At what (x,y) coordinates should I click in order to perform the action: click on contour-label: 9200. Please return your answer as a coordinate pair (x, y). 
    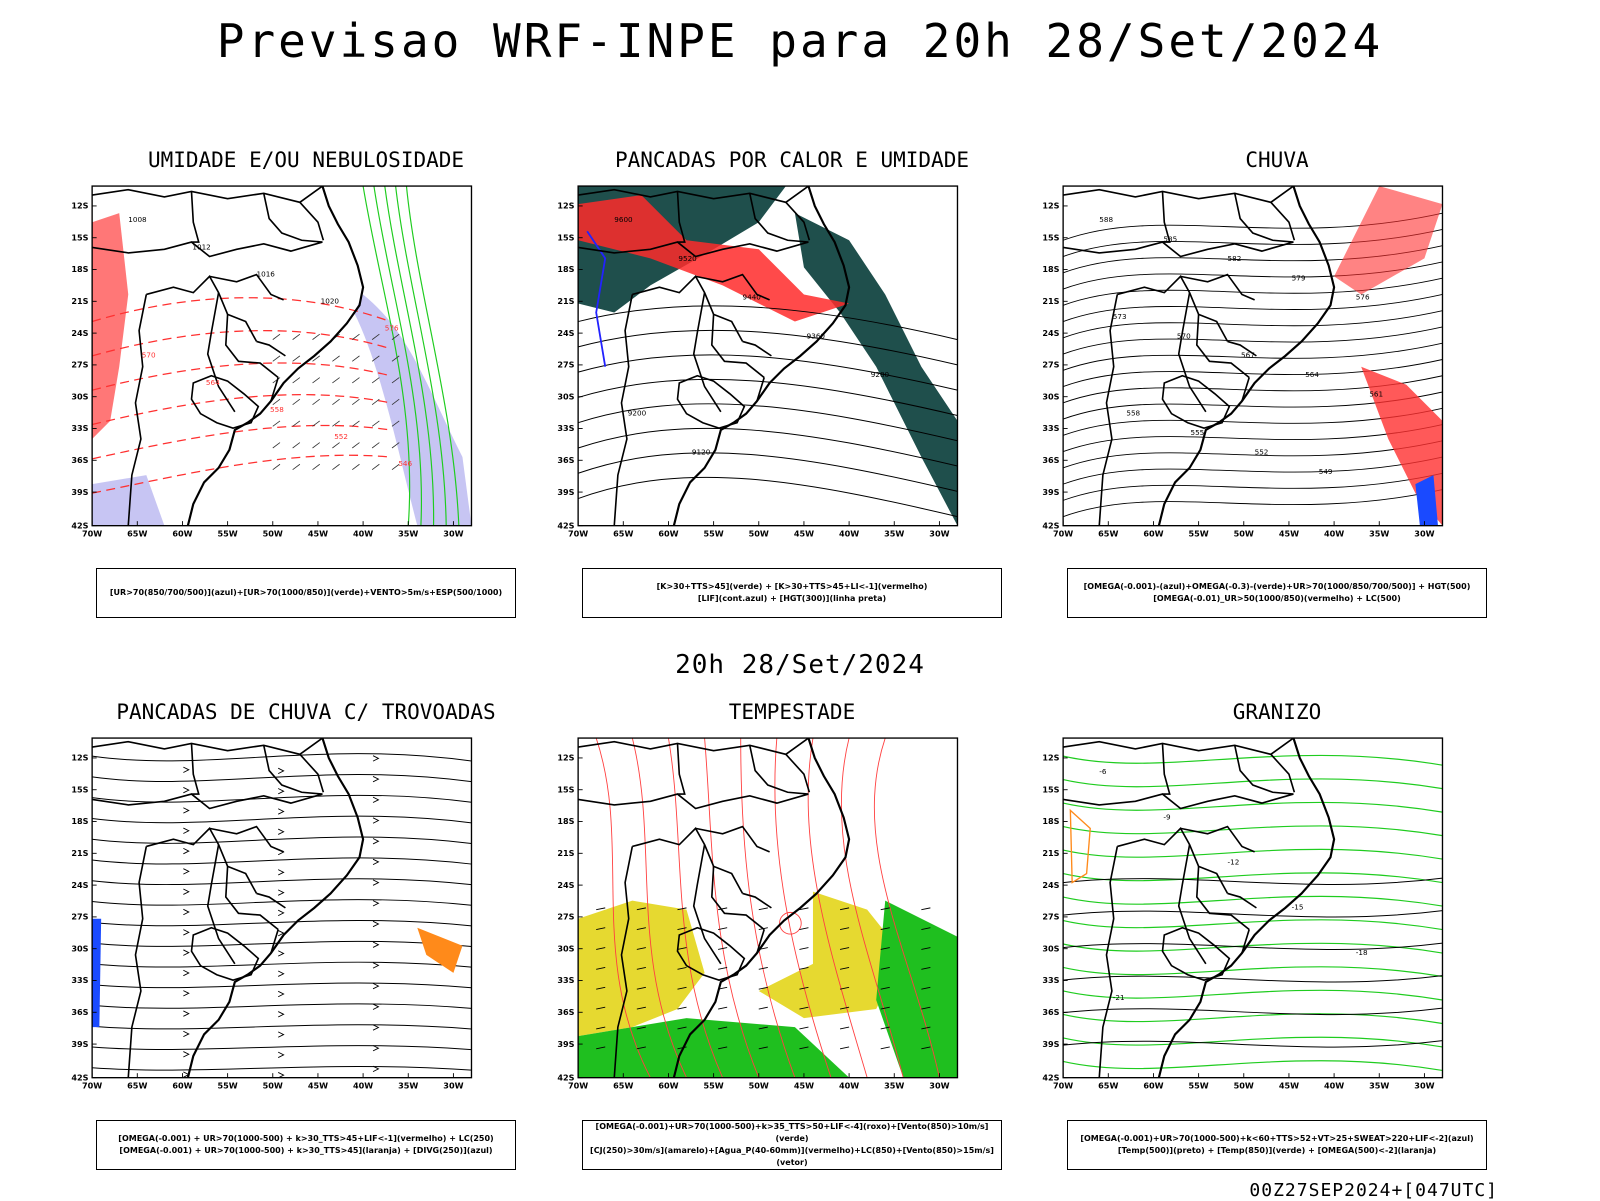
    Looking at the image, I should click on (637, 413).